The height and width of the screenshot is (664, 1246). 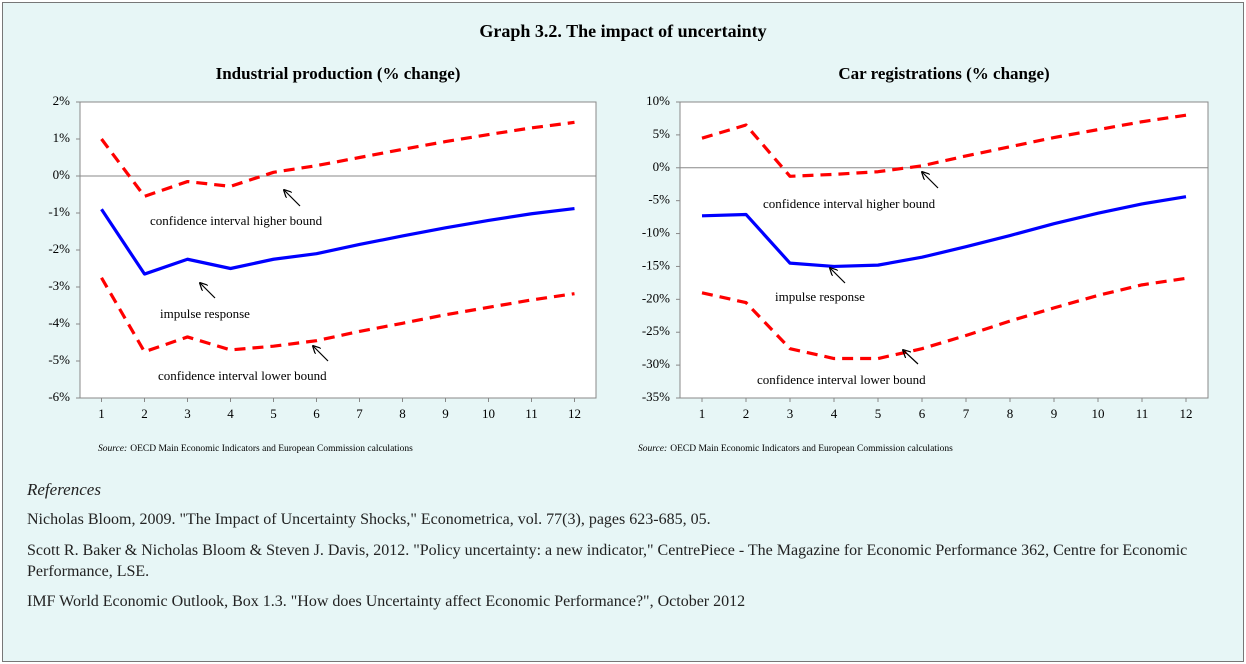 I want to click on y-tick-label: -25%, so click(x=656, y=330).